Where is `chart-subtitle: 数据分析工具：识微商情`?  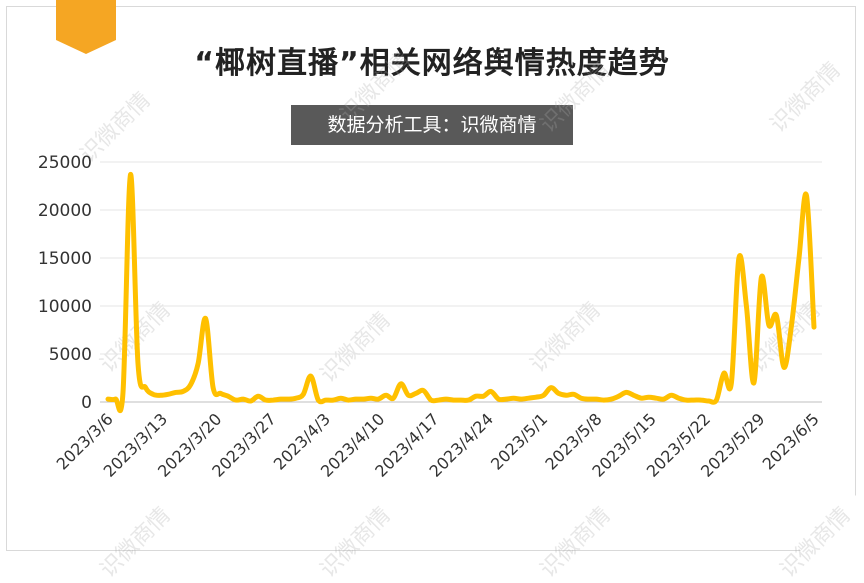
chart-subtitle: 数据分析工具：识微商情 is located at coordinates (432, 125).